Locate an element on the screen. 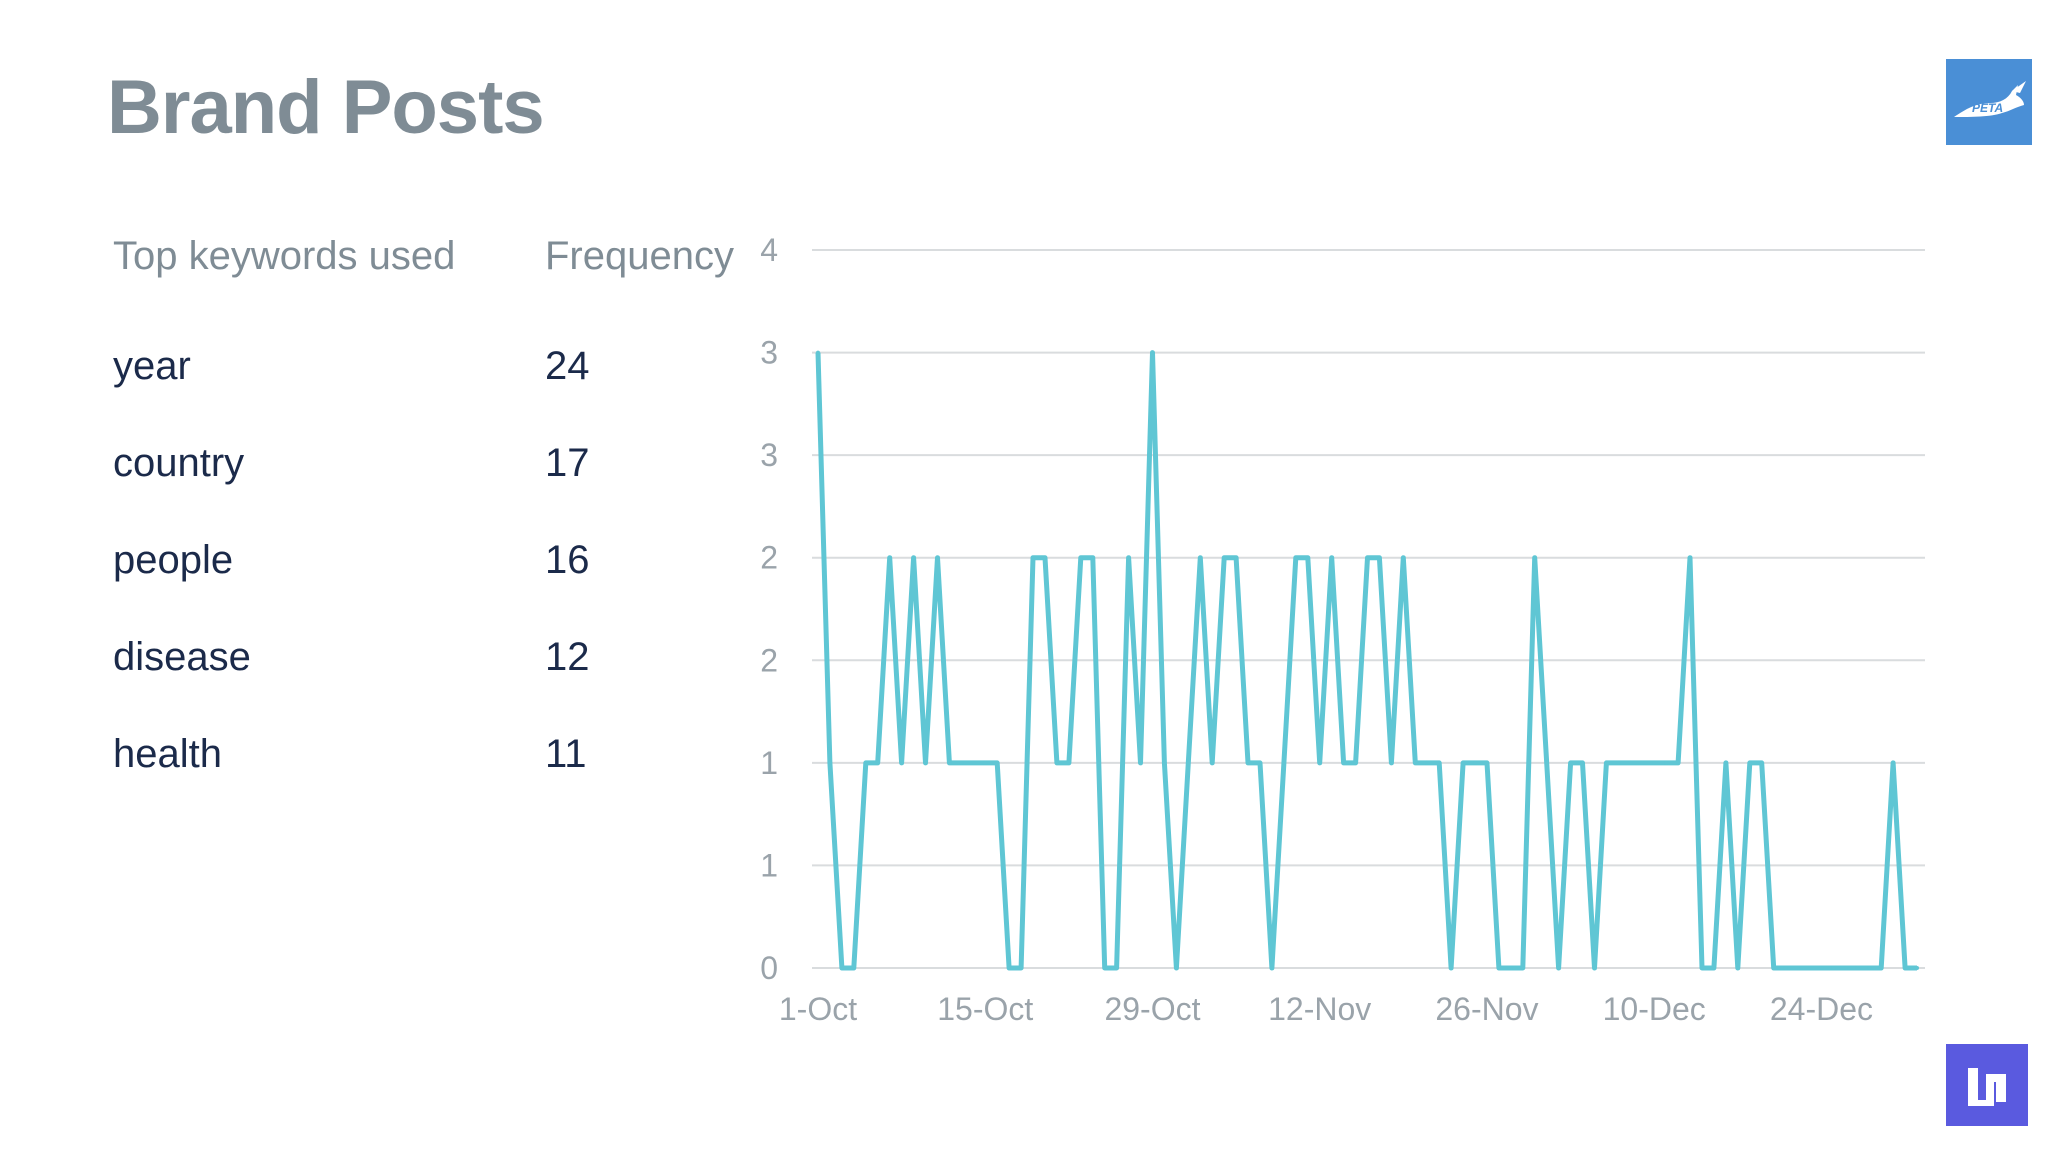 This screenshot has width=2048, height=1152. keywords-table-header: Top keywords used Frequency is located at coordinates (433, 260).